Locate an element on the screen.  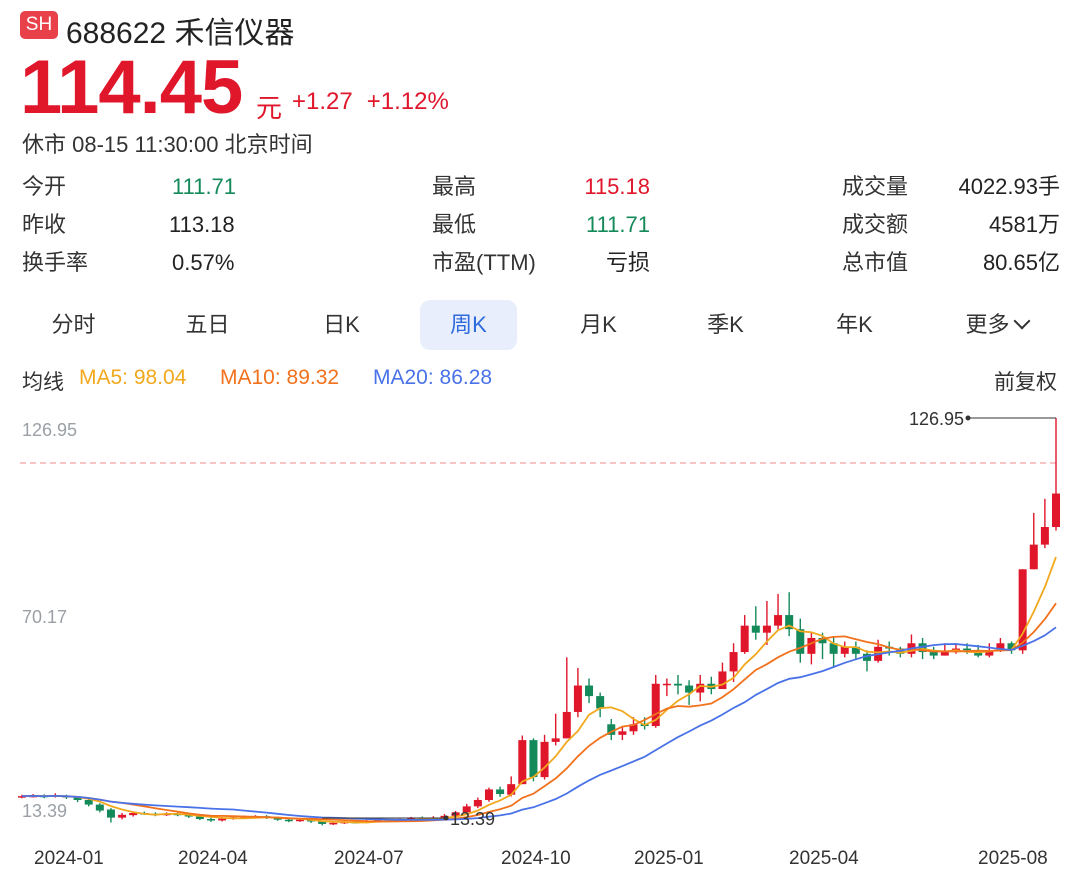
market-badge: SH is located at coordinates (39, 25).